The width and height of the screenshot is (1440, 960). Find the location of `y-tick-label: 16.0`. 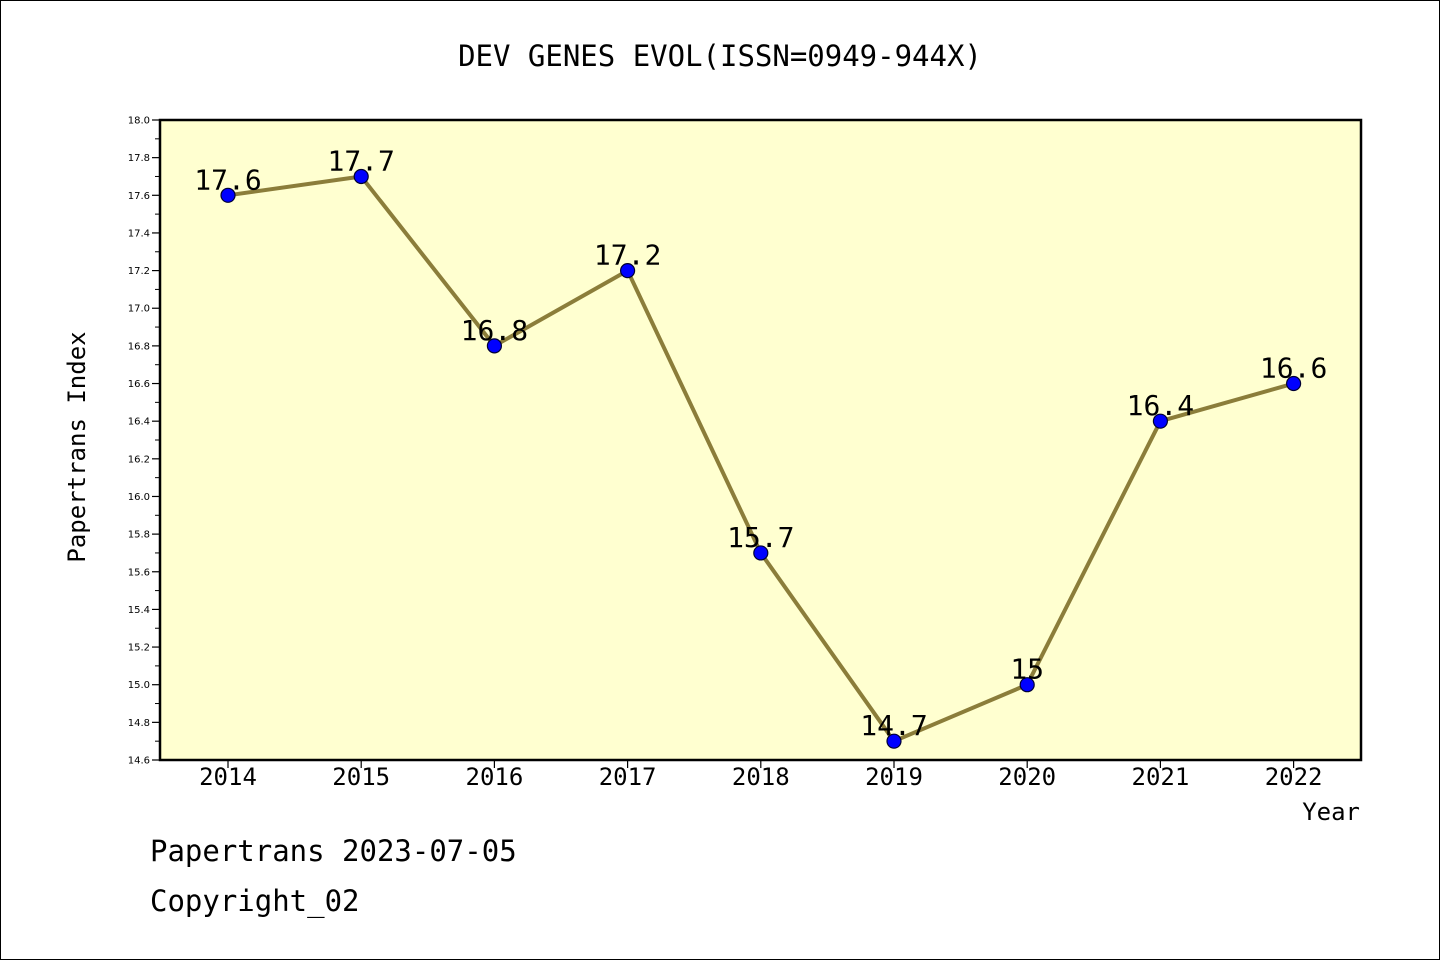

y-tick-label: 16.0 is located at coordinates (139, 497).